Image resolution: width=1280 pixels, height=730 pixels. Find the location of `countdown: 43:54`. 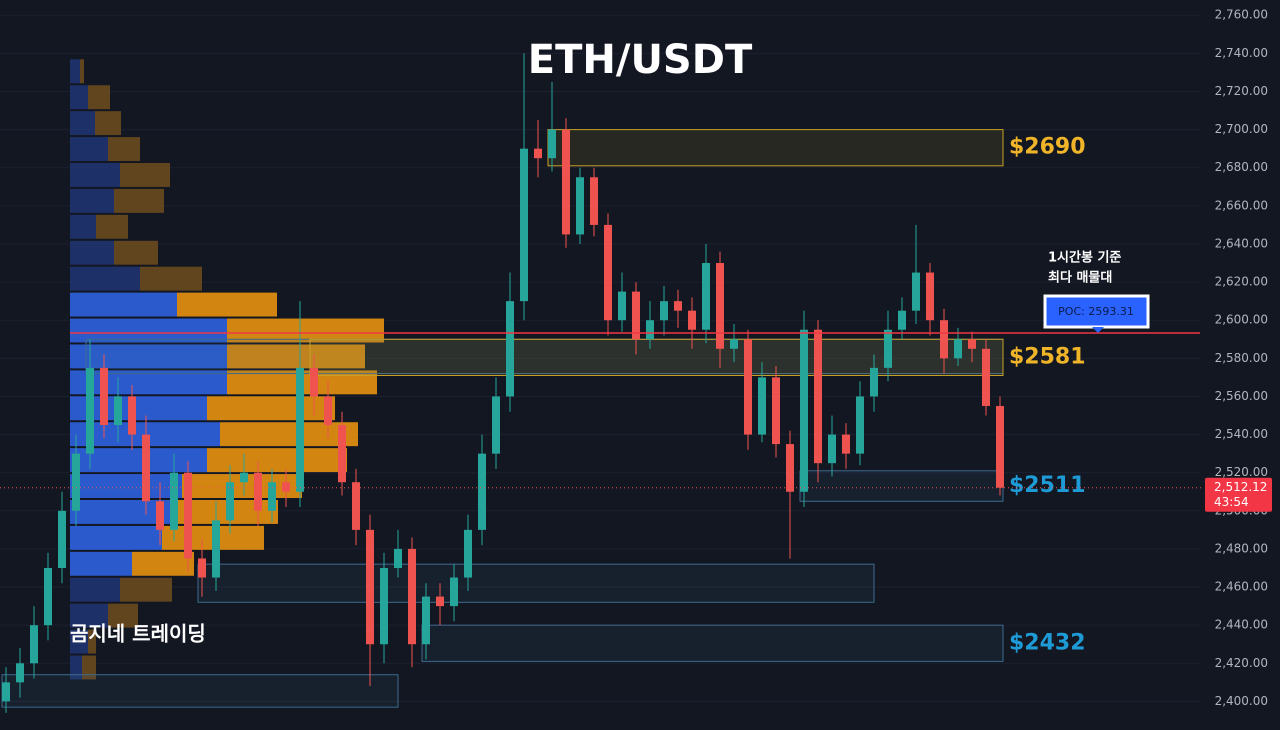

countdown: 43:54 is located at coordinates (1231, 502).